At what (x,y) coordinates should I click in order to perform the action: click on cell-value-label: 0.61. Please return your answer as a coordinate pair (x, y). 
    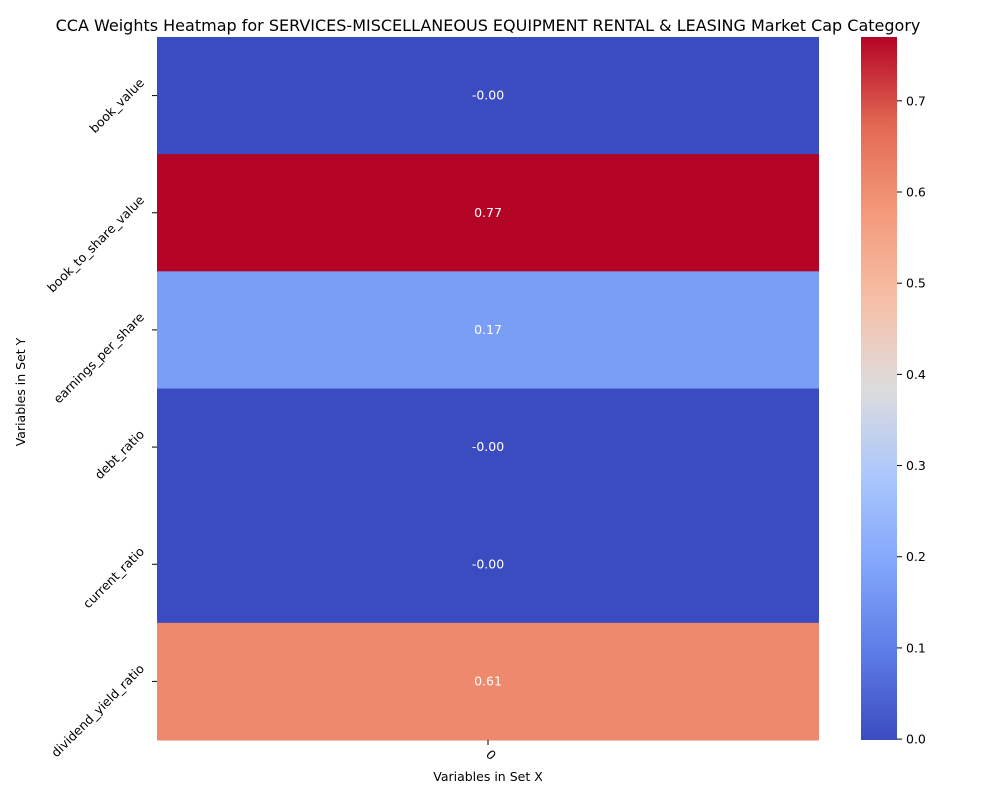
    Looking at the image, I should click on (488, 680).